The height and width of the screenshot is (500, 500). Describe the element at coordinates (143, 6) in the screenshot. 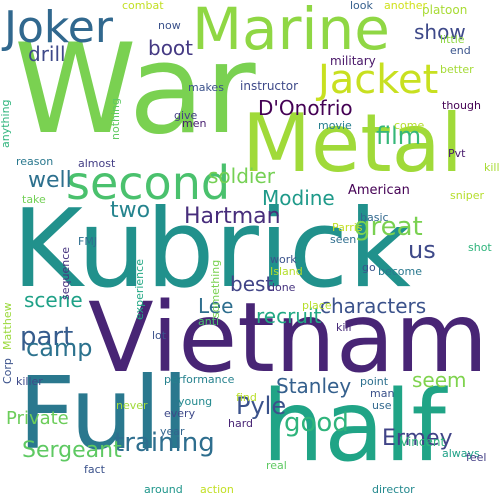

I see `word: combat` at that location.